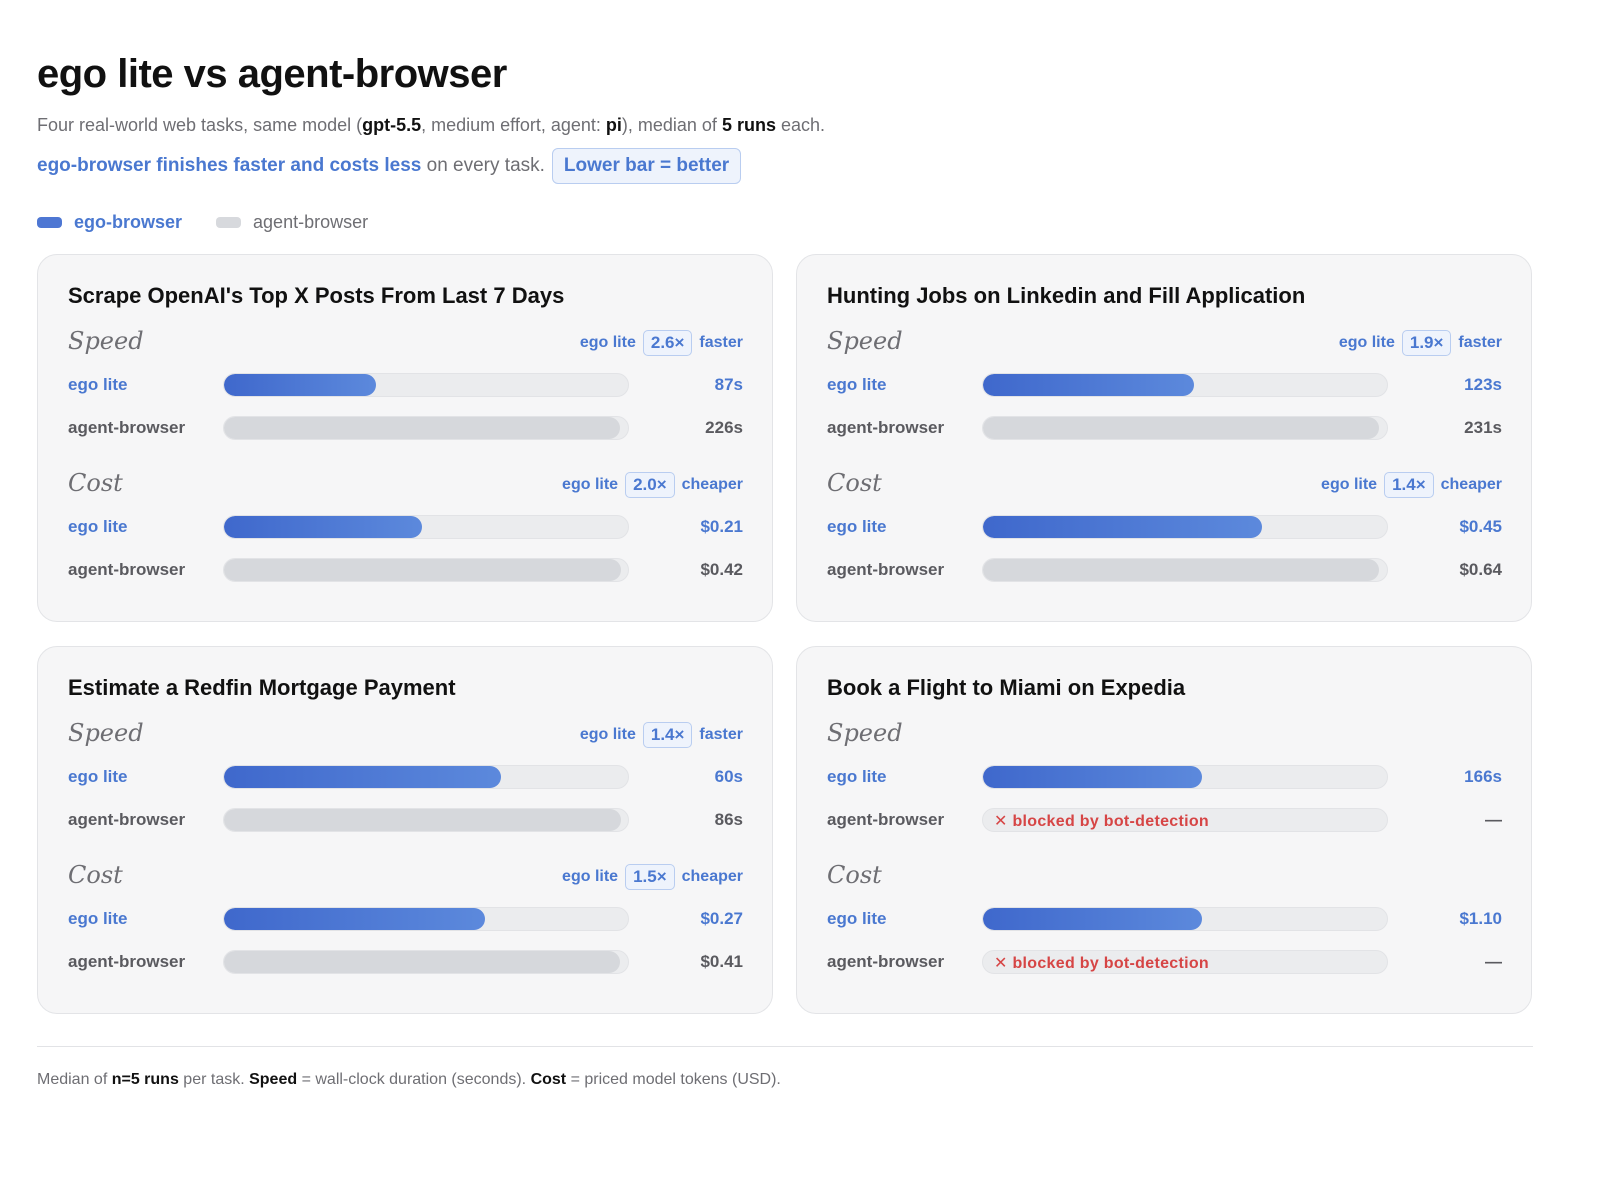 This screenshot has height=1179, width=1600. I want to click on multiplier-badge: 1.9×, so click(1426, 343).